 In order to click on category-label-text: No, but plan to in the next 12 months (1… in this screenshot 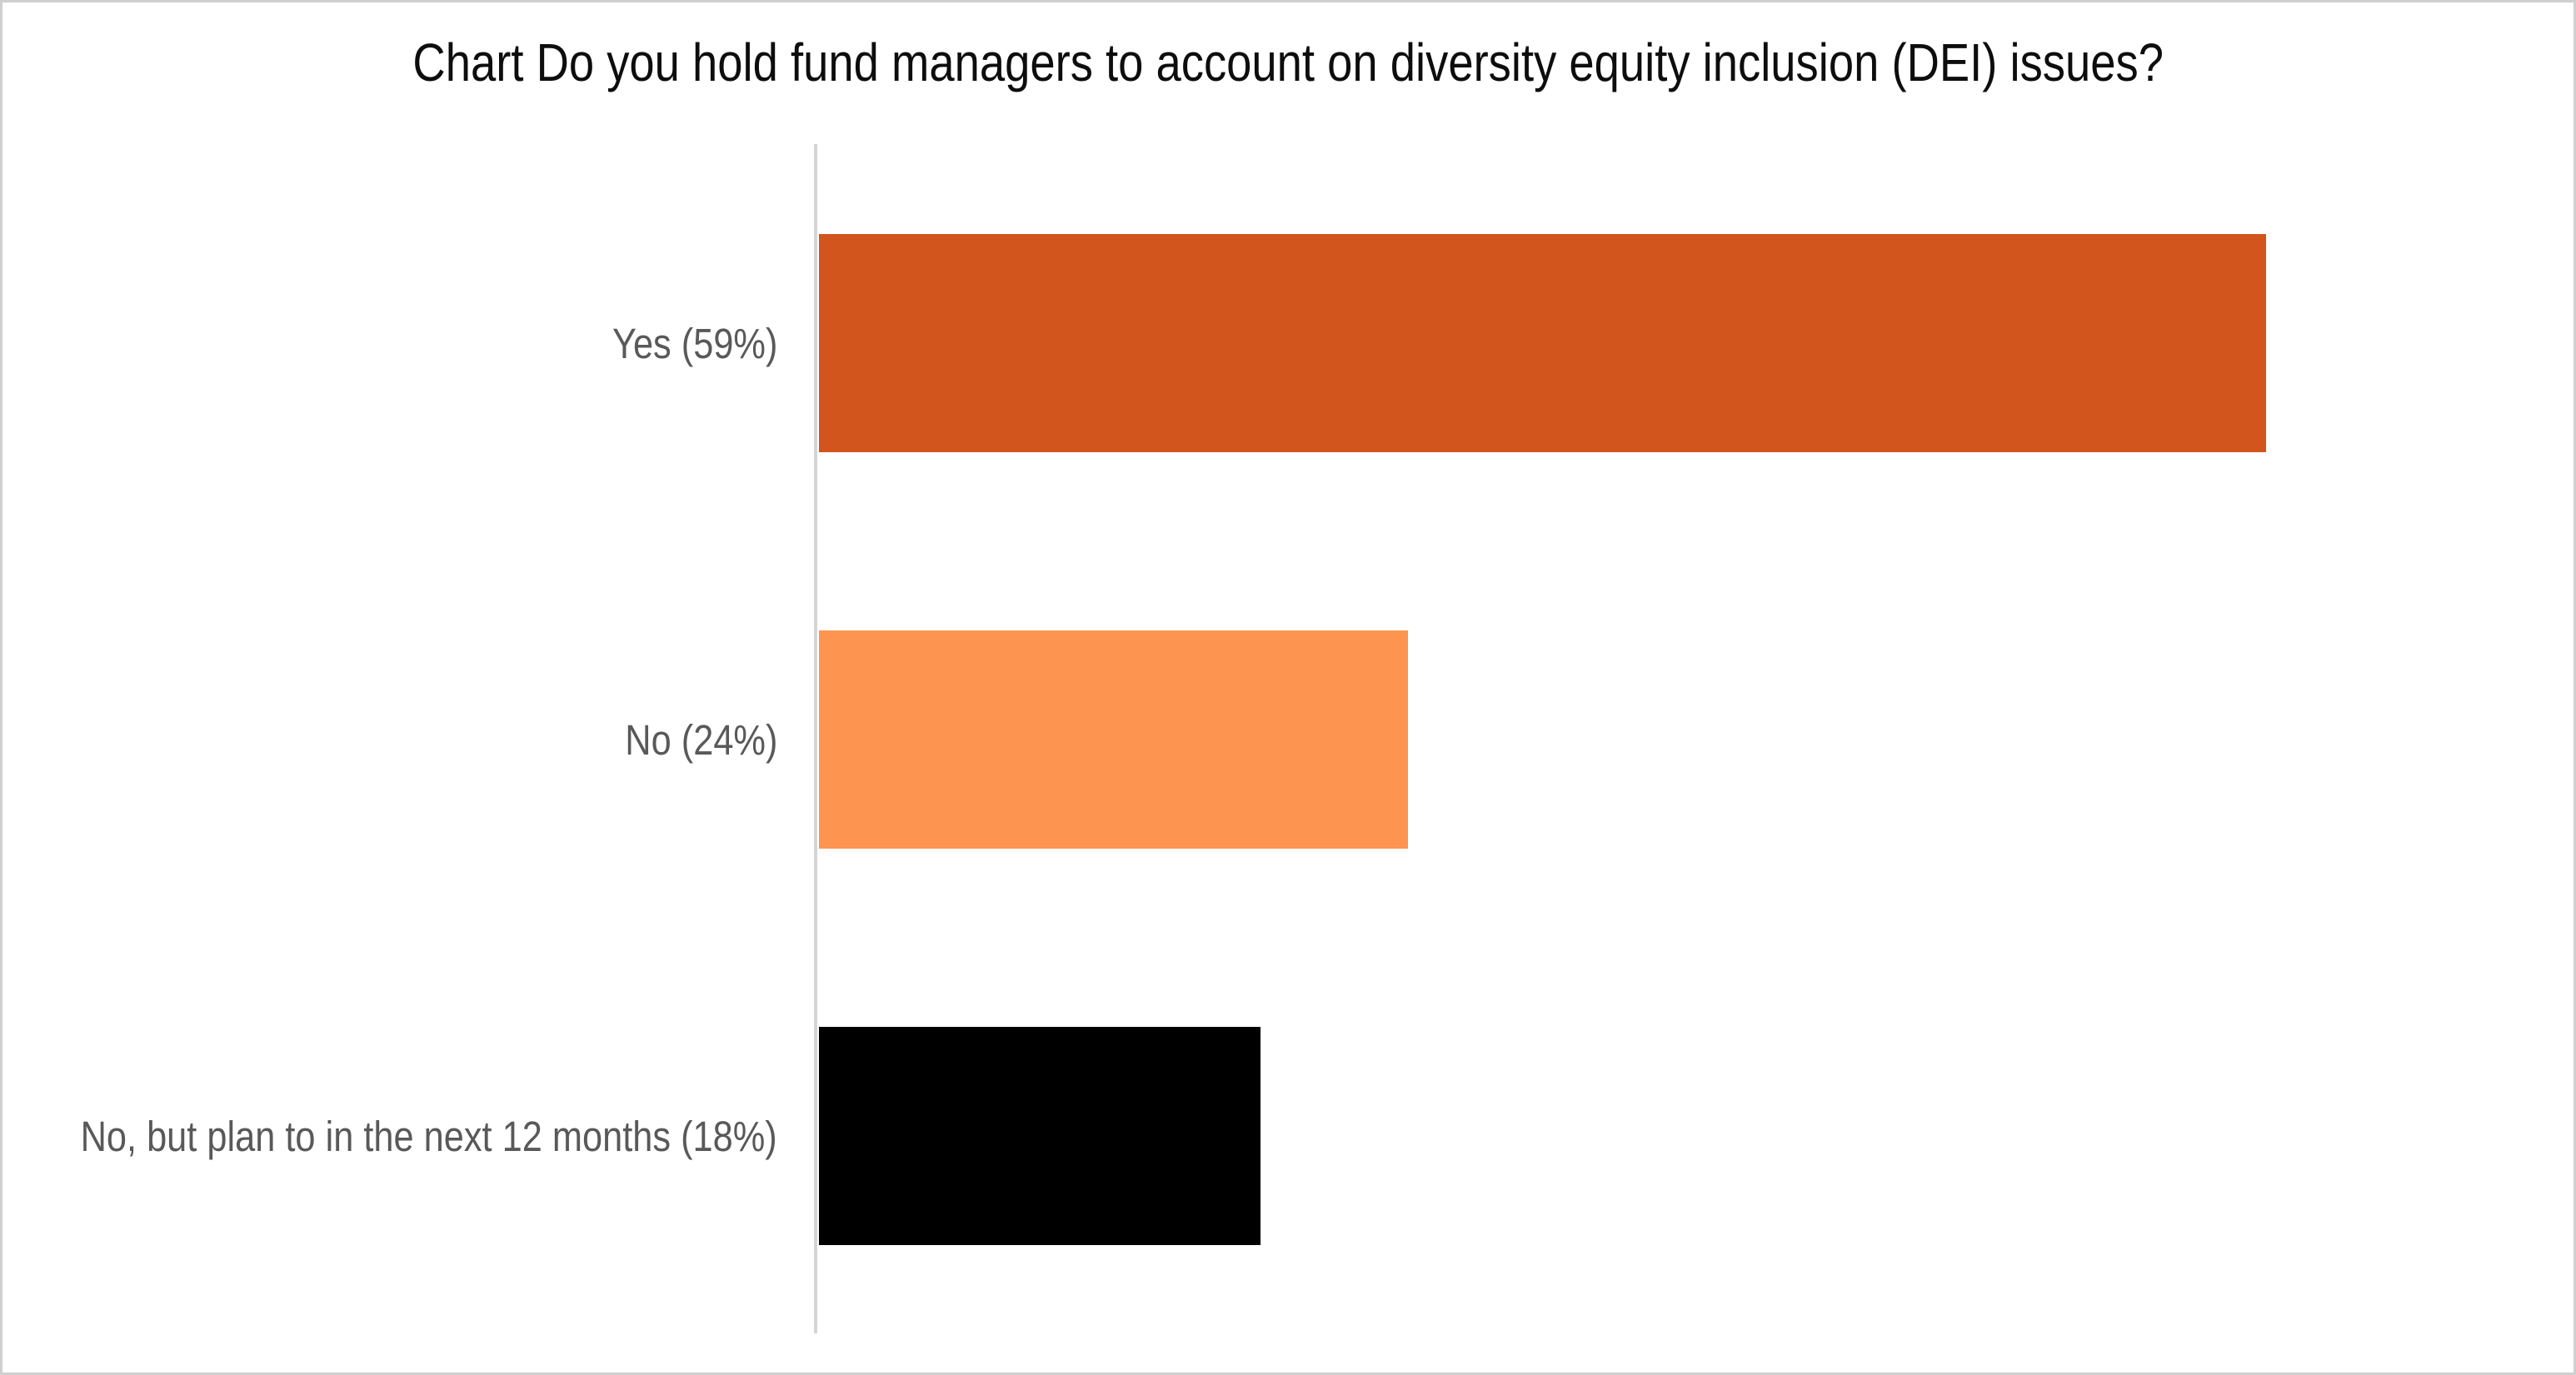, I will do `click(428, 1136)`.